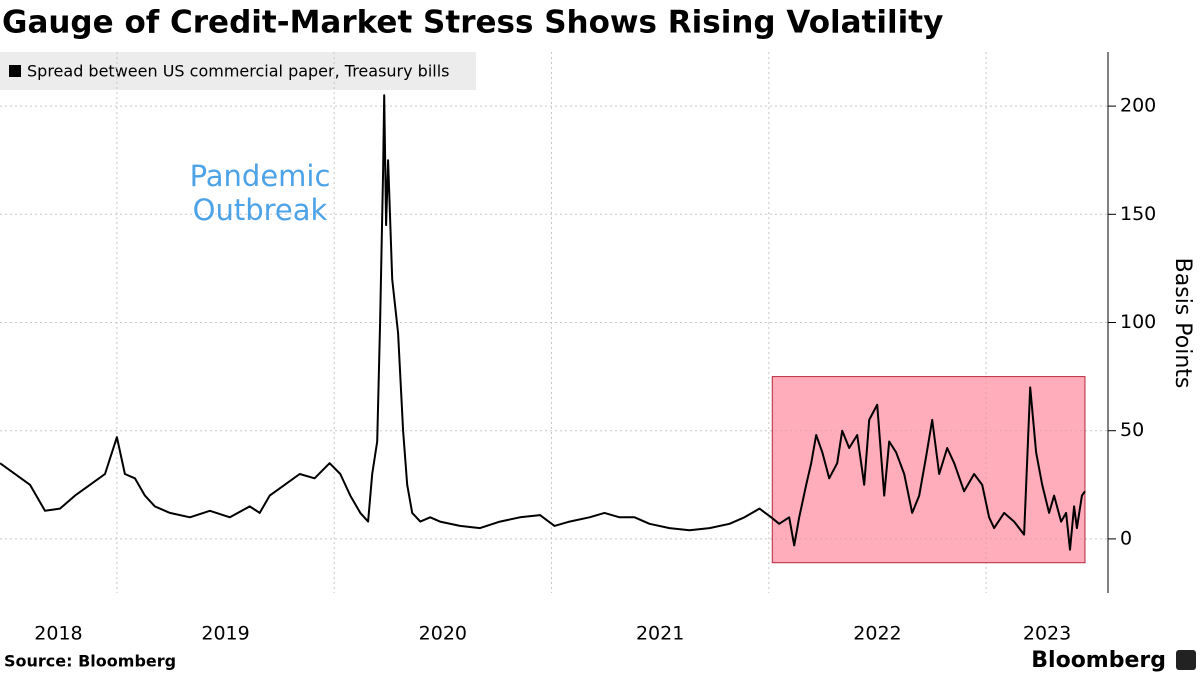 The height and width of the screenshot is (679, 1200). I want to click on y-tick-label: 50, so click(1132, 430).